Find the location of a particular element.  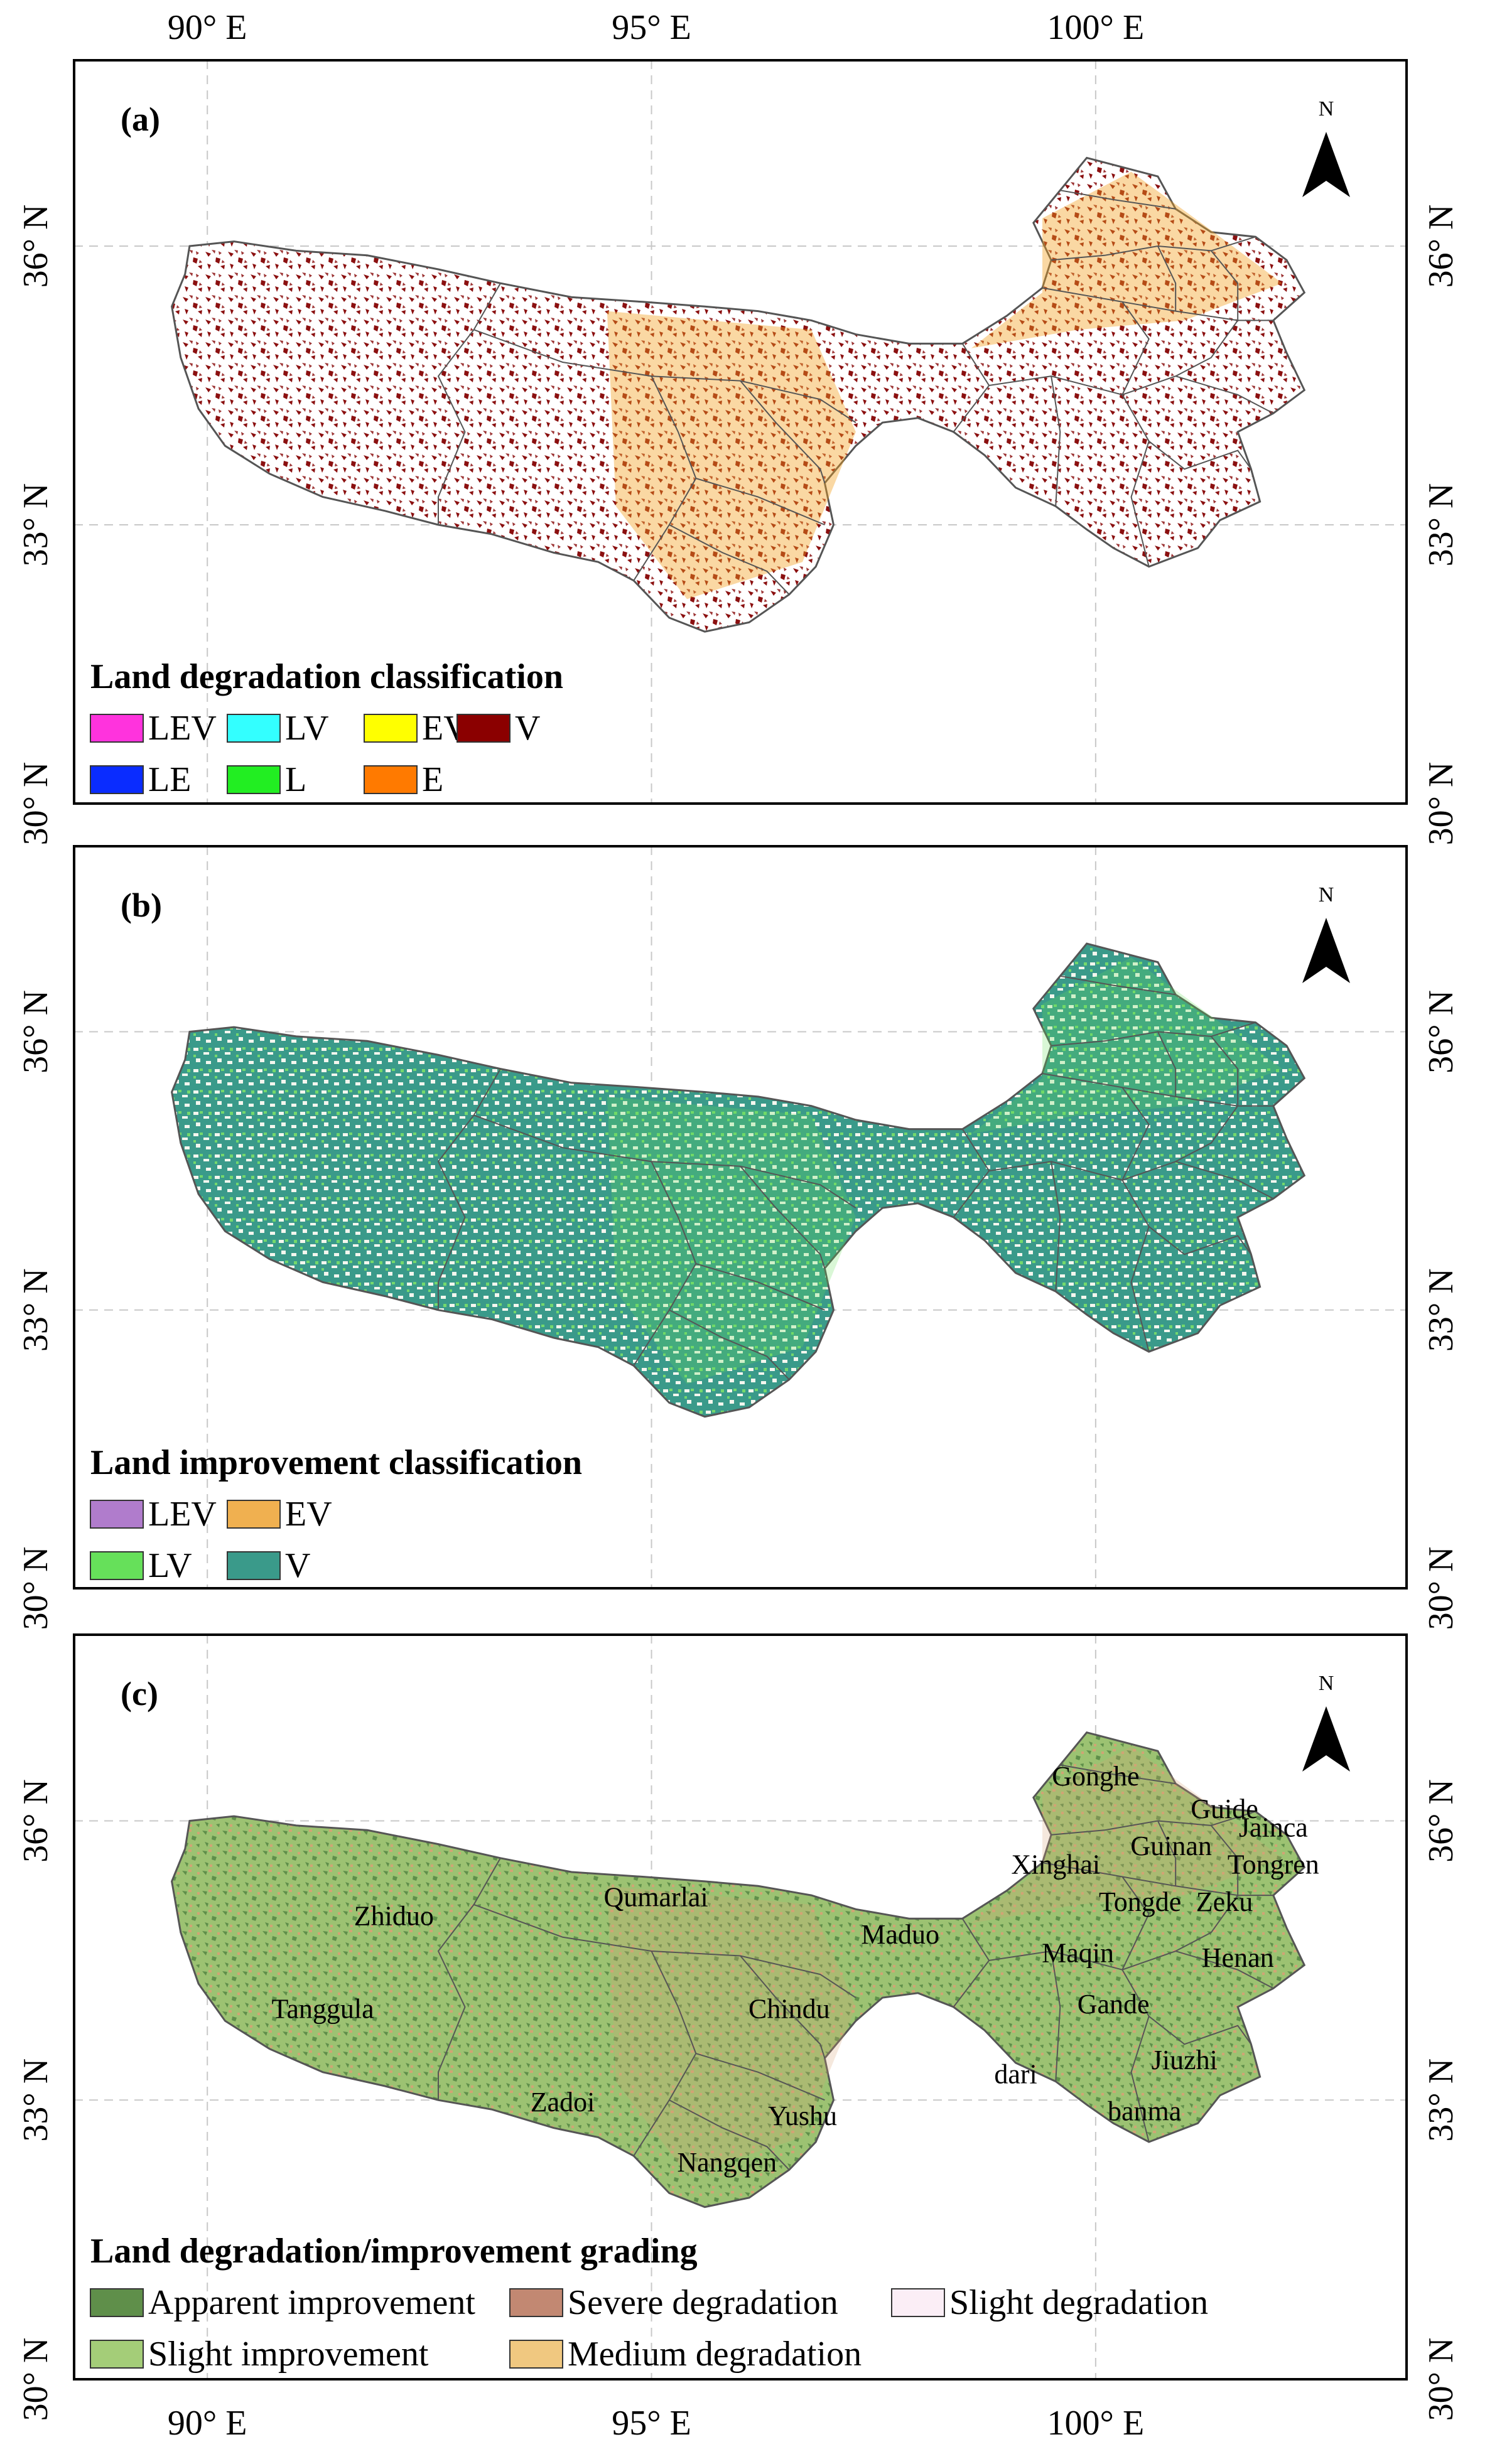

place-label: Zadoi is located at coordinates (563, 2102).